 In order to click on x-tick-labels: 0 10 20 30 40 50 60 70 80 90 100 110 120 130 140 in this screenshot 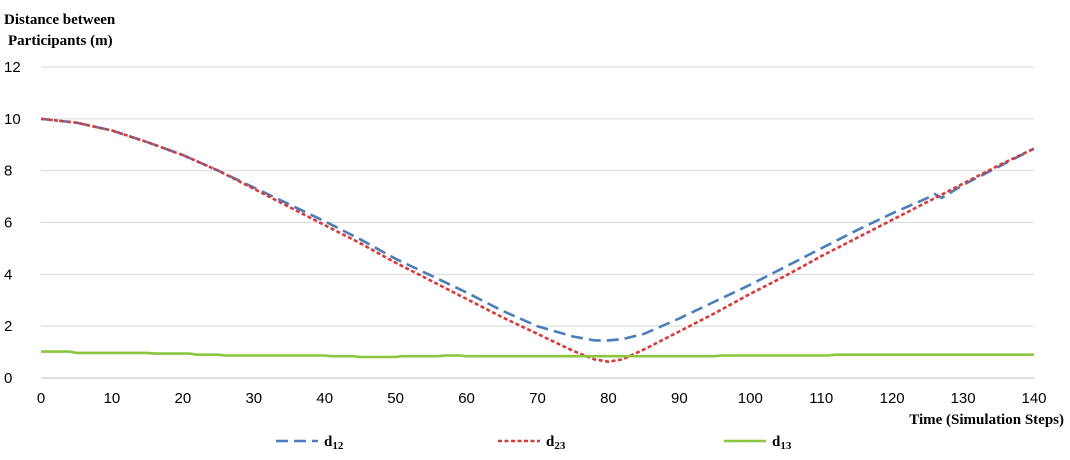, I will do `click(542, 398)`.